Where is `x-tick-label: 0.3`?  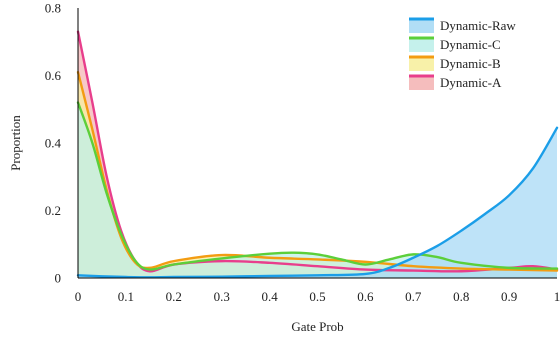
x-tick-label: 0.3 is located at coordinates (222, 296).